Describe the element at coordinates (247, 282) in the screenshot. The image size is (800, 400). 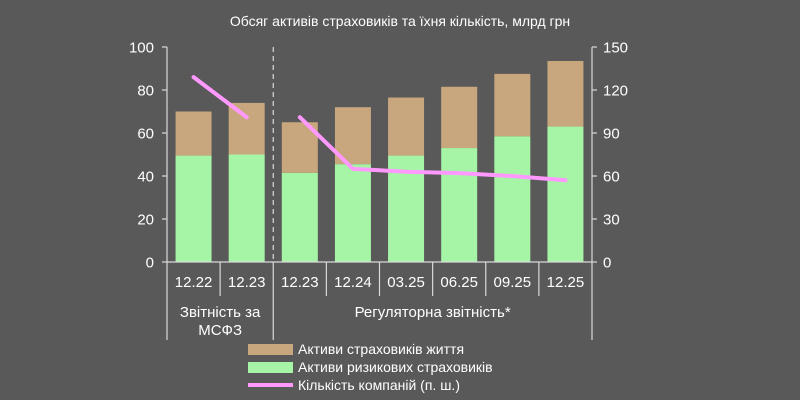
I see `x-tick-label-1: 12.23` at that location.